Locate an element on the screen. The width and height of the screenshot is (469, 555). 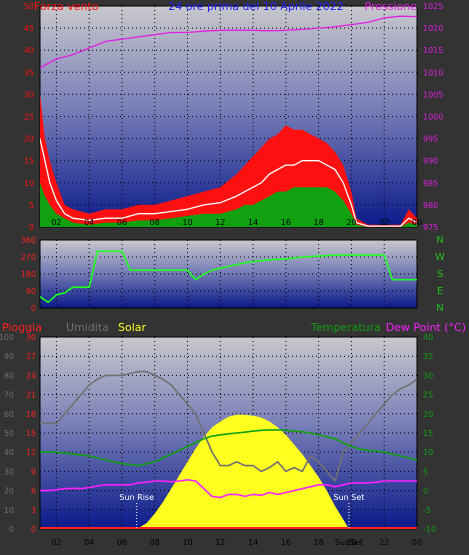
y-tick-label: 990 is located at coordinates (430, 161).